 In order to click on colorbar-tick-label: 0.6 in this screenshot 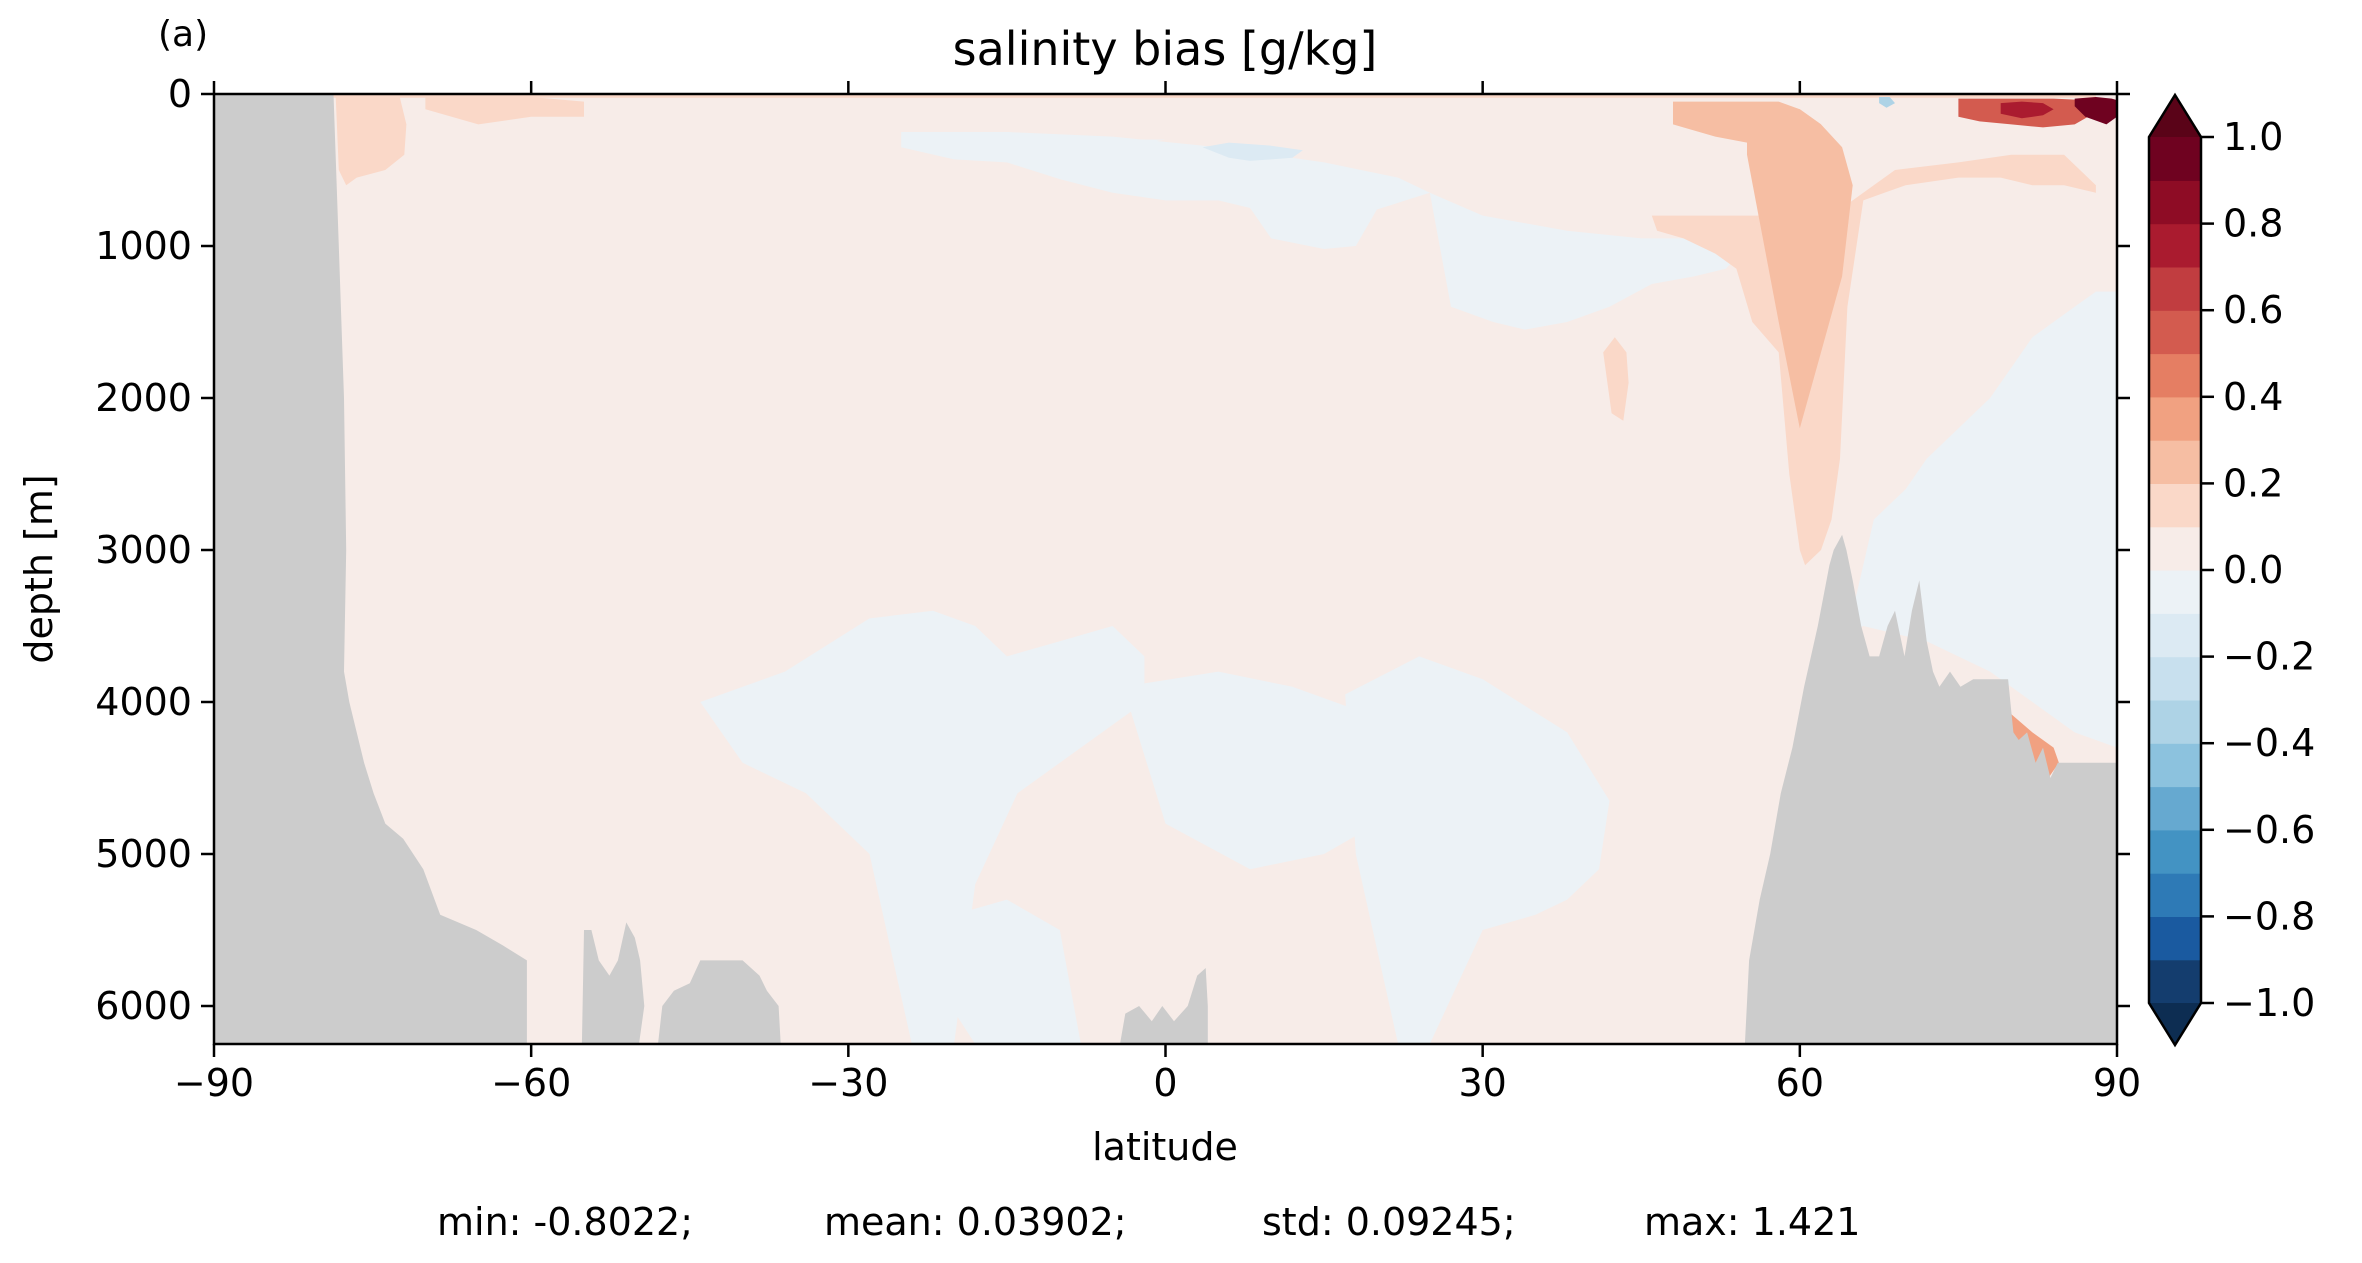, I will do `click(2253, 310)`.